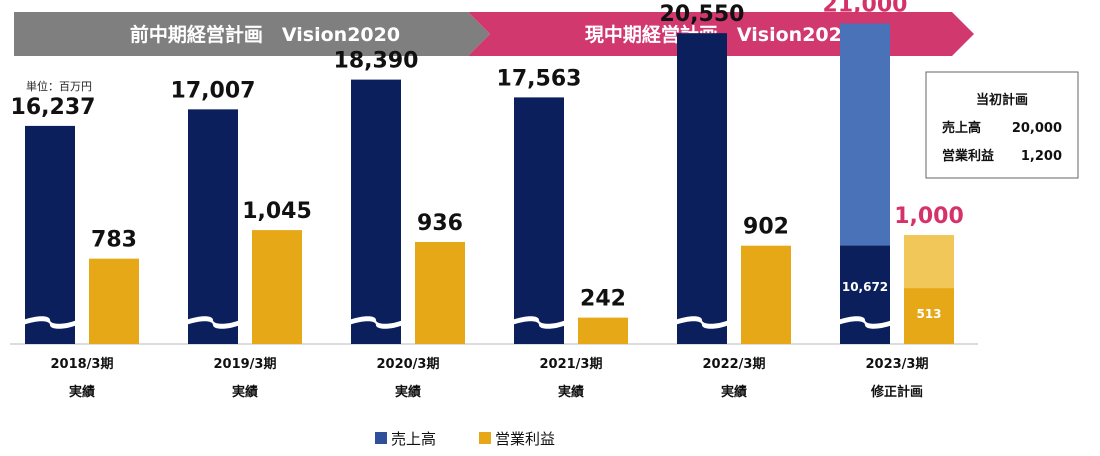 Image resolution: width=1100 pixels, height=456 pixels. What do you see at coordinates (525, 439) in the screenshot?
I see `legend-label-profit: 営業利益` at bounding box center [525, 439].